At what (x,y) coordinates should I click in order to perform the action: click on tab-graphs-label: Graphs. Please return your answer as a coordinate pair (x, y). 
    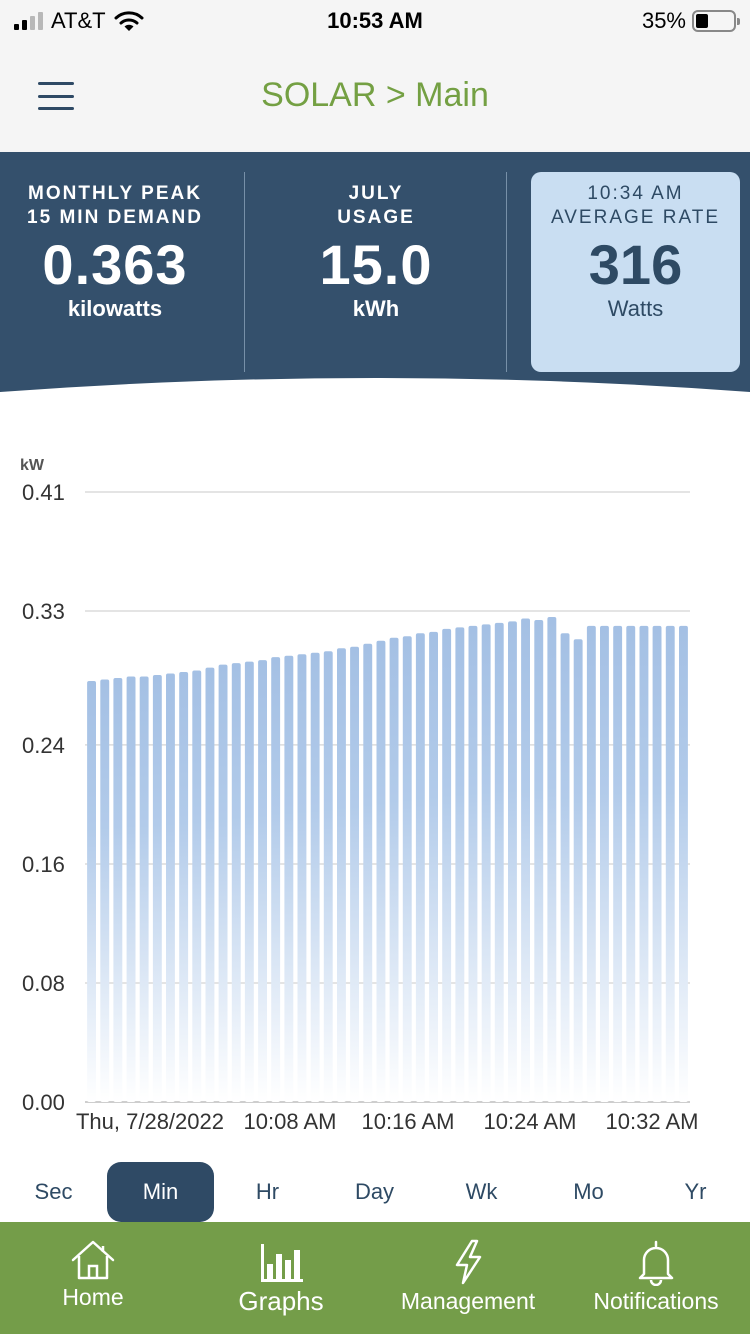
    Looking at the image, I should click on (281, 1301).